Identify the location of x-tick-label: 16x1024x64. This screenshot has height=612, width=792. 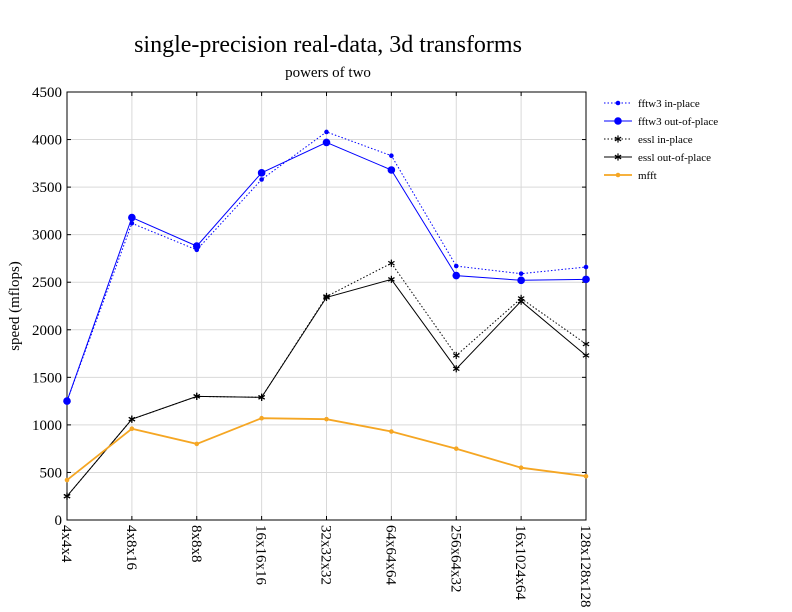
(520, 563).